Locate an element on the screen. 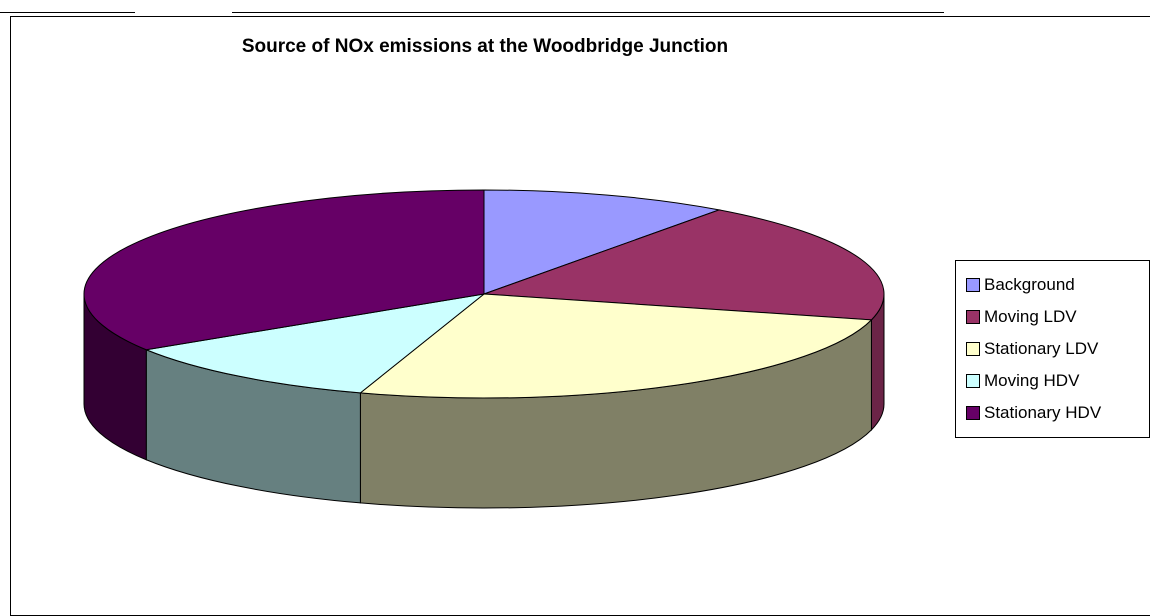  pie-slice-moving-ldv is located at coordinates (684, 265).